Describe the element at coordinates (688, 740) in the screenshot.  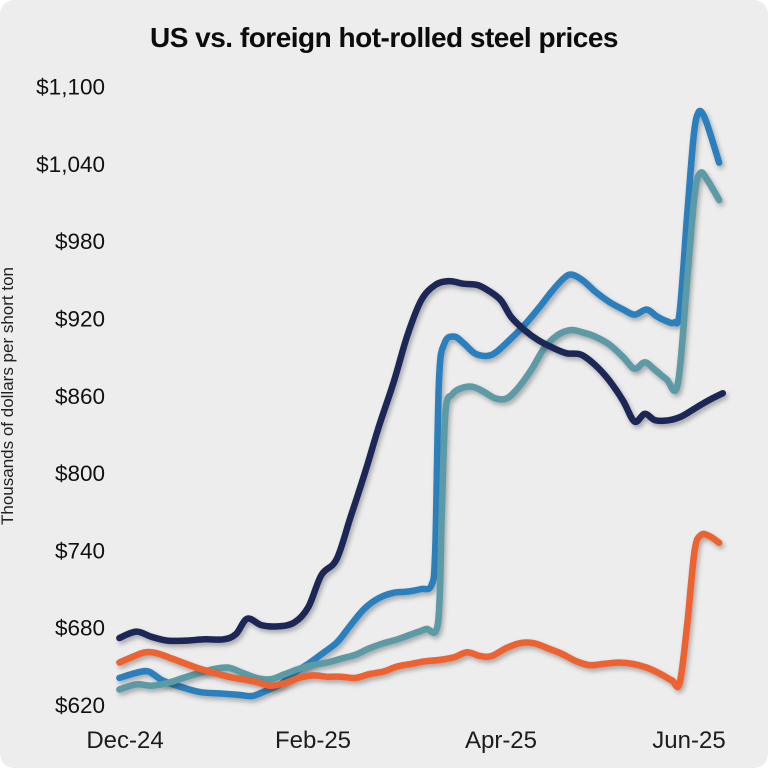
I see `x-tick-label: Jun-25` at that location.